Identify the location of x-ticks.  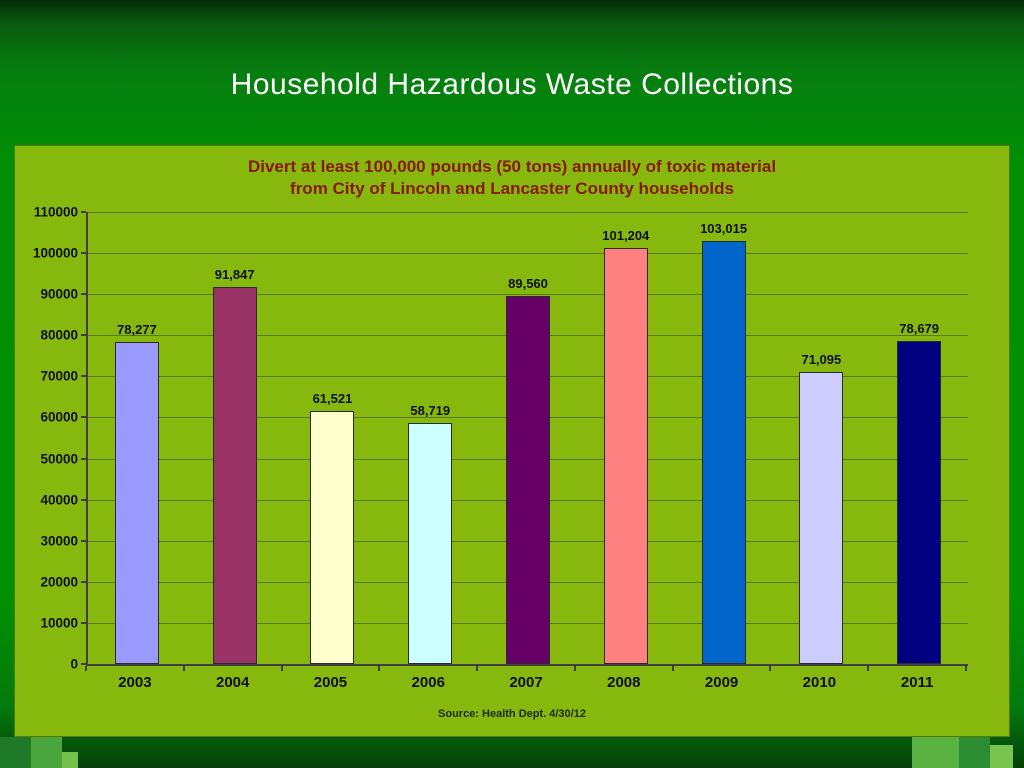
(526, 668).